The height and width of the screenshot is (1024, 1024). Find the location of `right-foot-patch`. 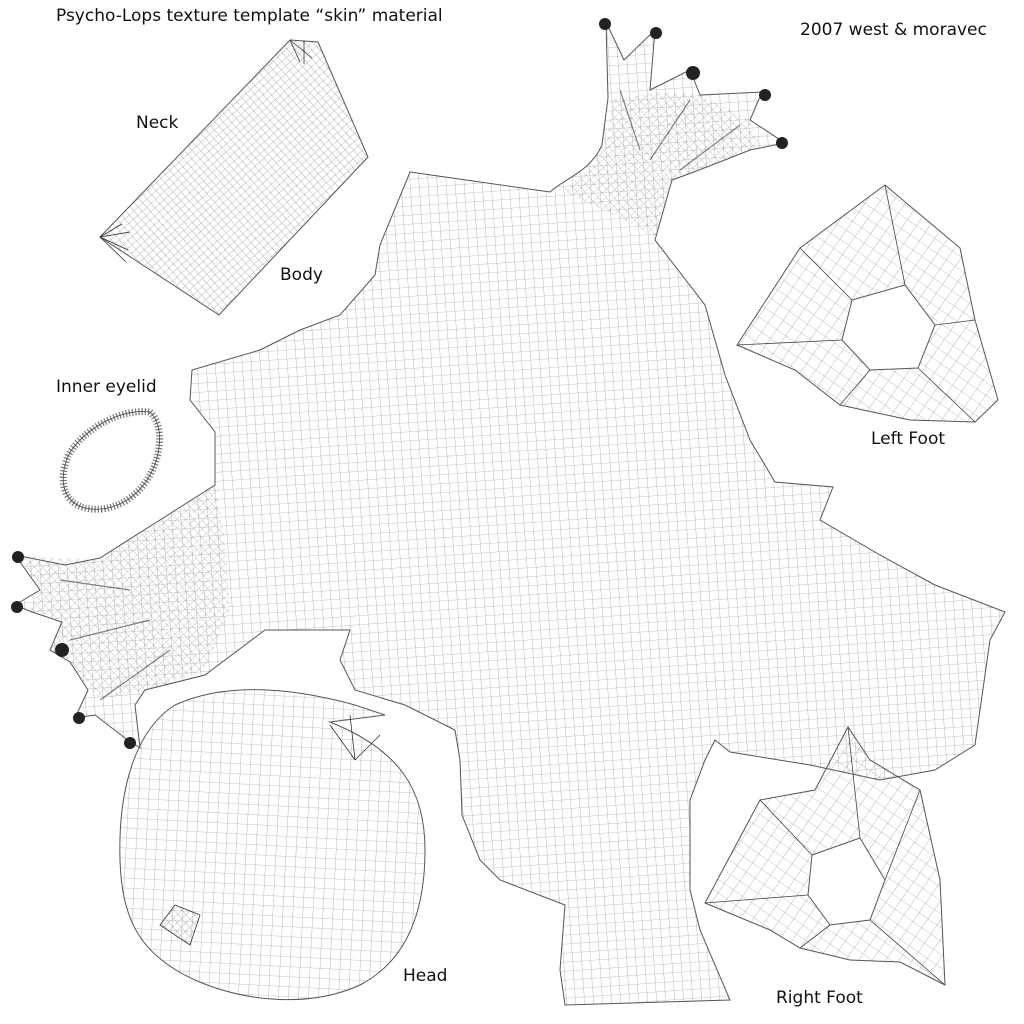

right-foot-patch is located at coordinates (825, 856).